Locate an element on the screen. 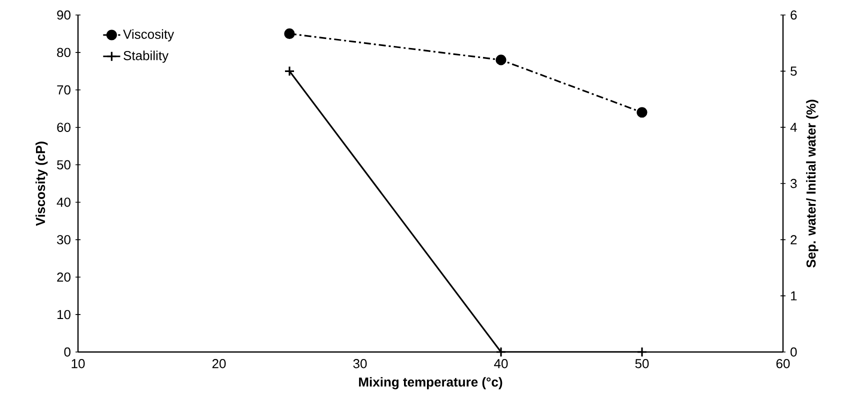 Image resolution: width=843 pixels, height=400 pixels. y-tick-label: 50 is located at coordinates (63, 165).